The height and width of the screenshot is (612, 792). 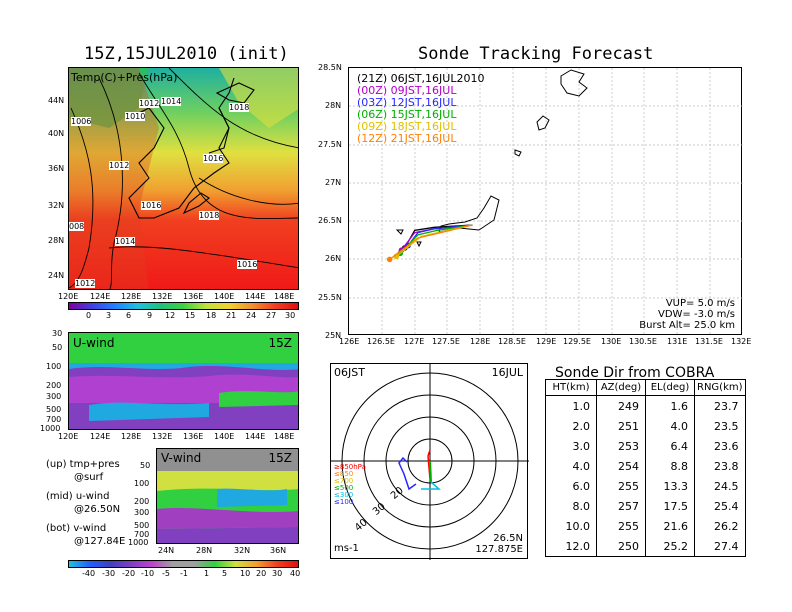 I want to click on temp-colorbar-tick: 12, so click(x=170, y=315).